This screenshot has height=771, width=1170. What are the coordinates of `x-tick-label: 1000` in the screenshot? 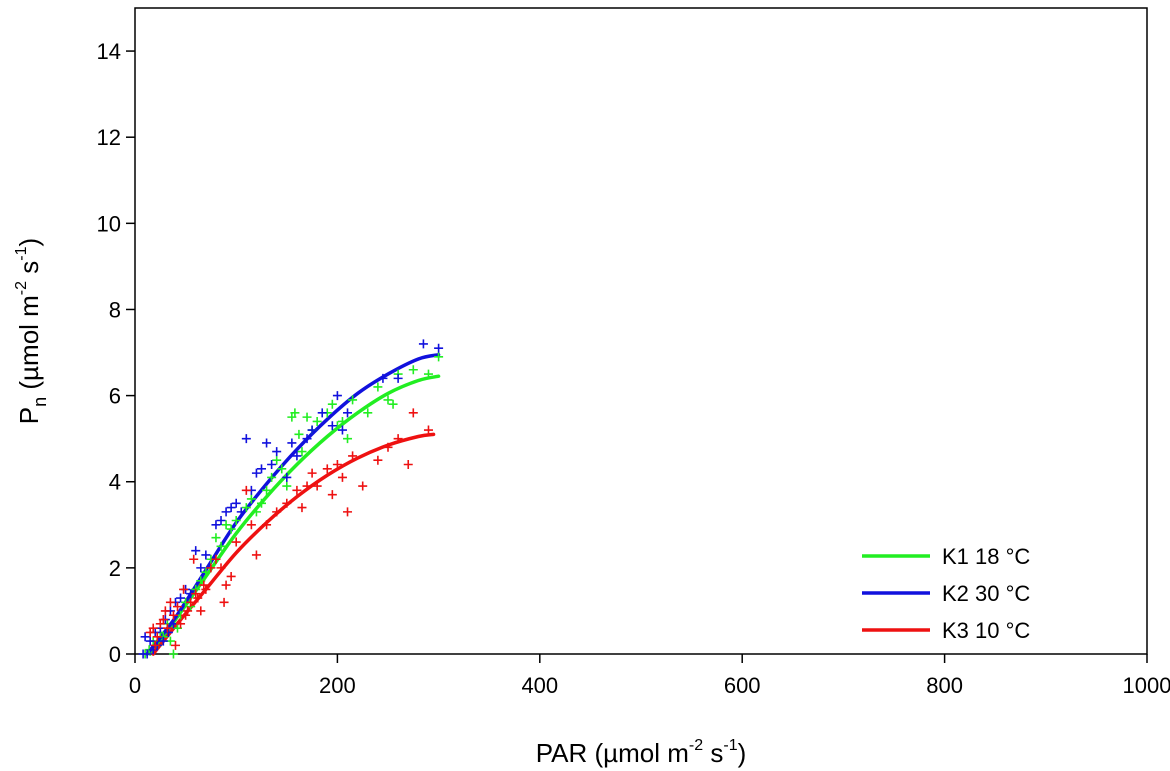 It's located at (1146, 685).